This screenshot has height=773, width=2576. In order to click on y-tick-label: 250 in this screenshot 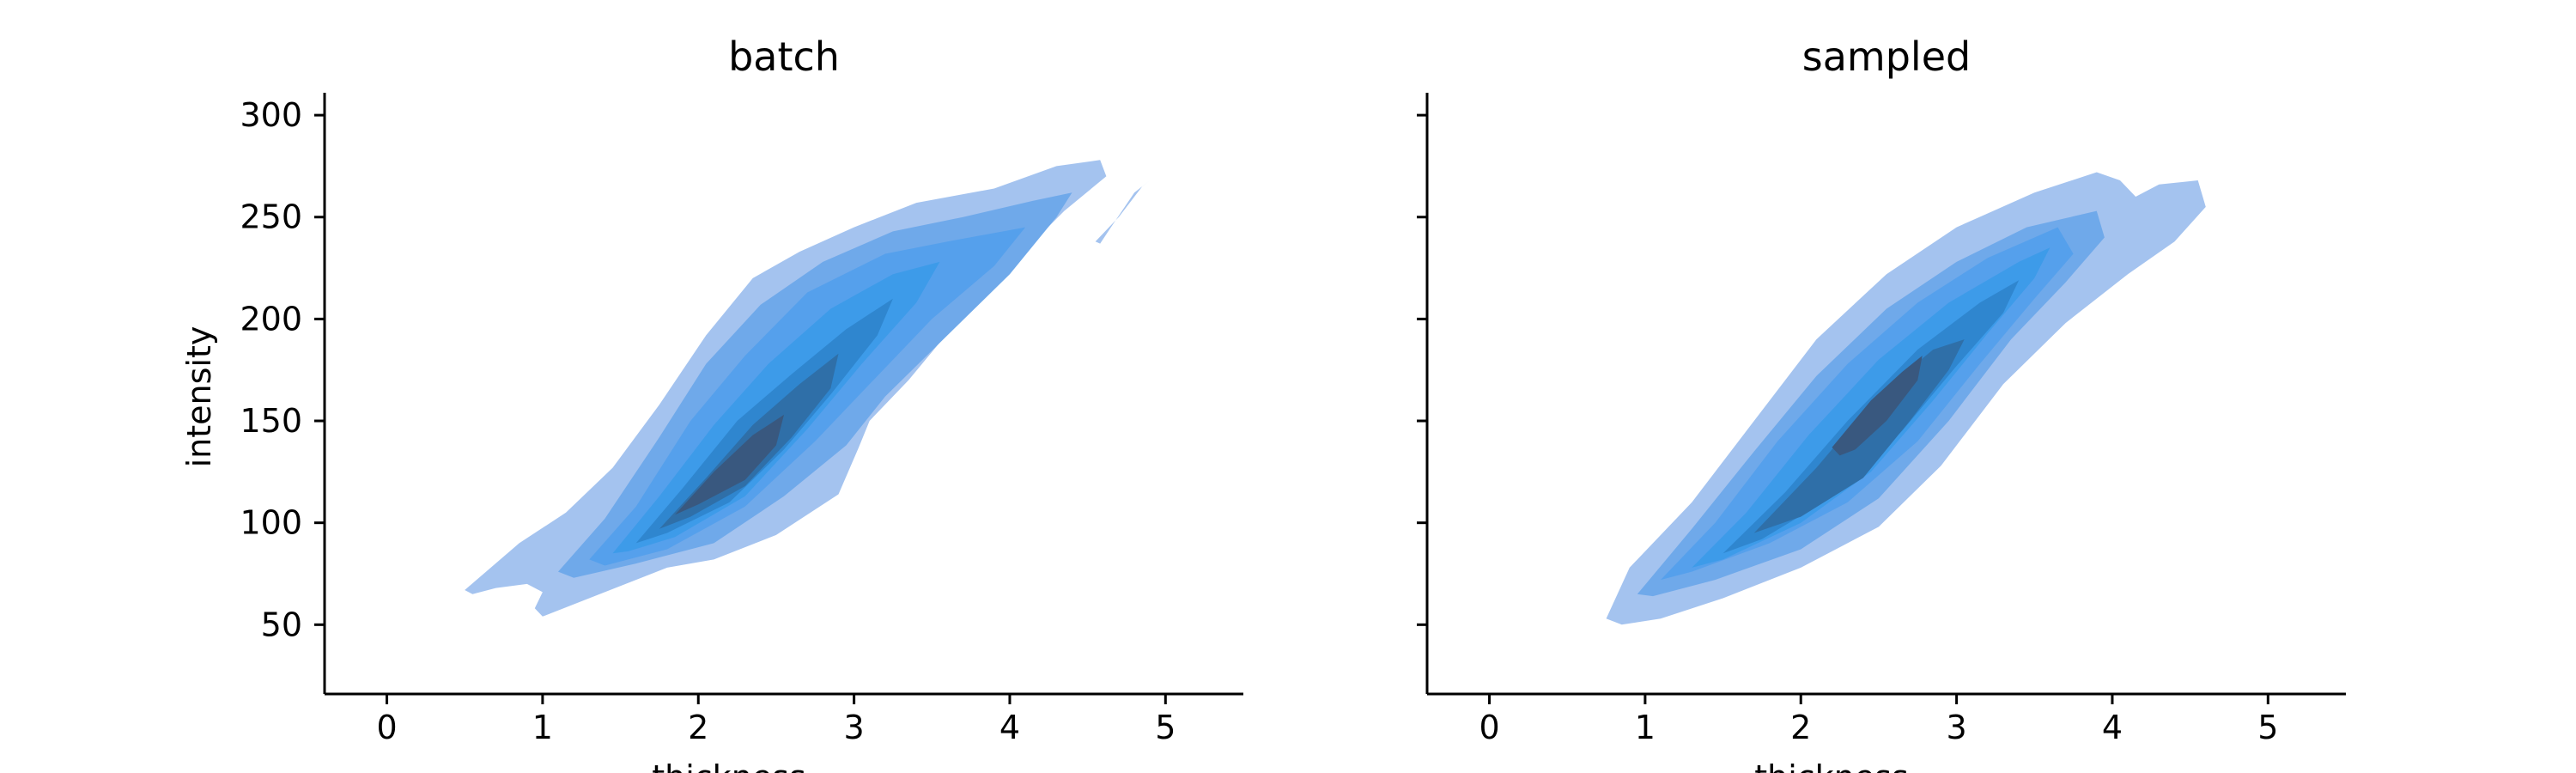, I will do `click(271, 217)`.